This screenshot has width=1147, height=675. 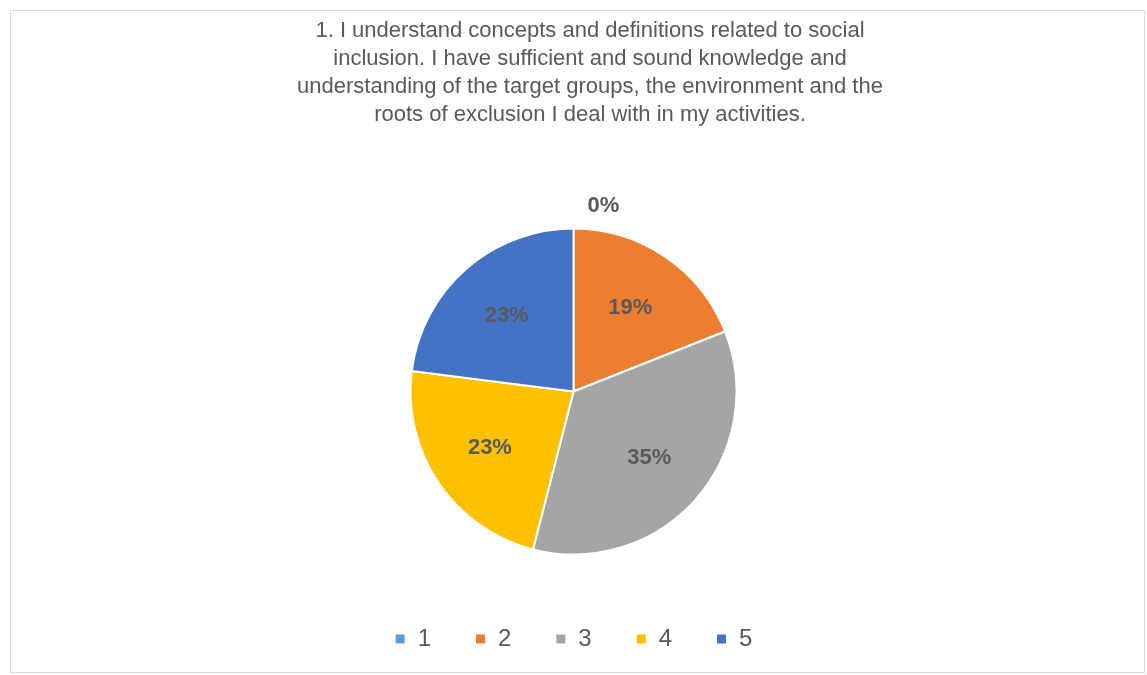 I want to click on legend-label: 2, so click(x=504, y=637).